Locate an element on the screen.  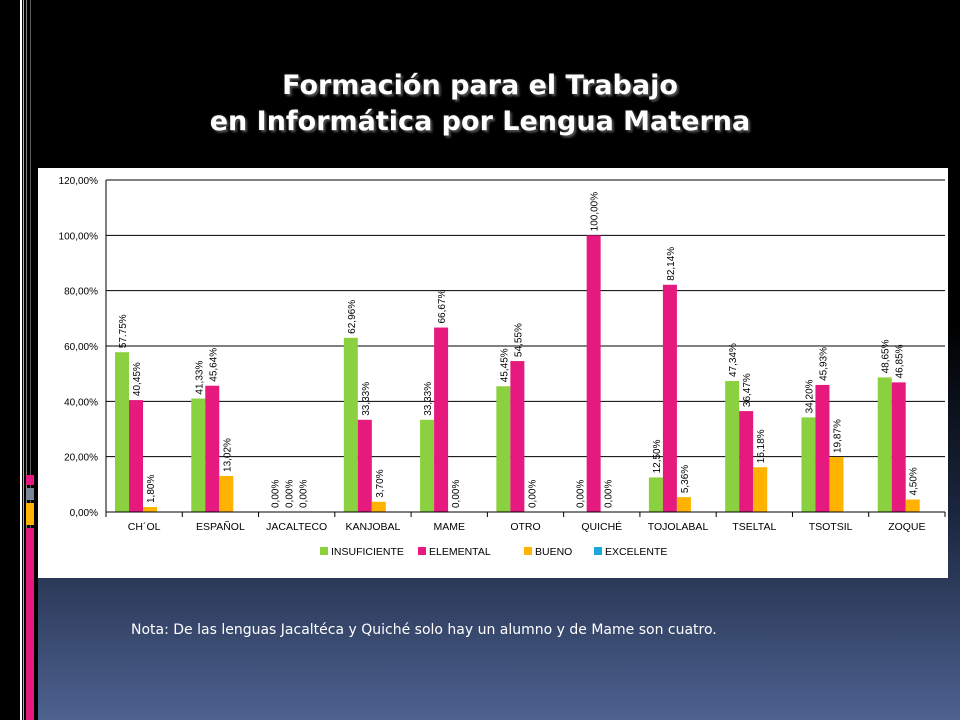
accent-pink-bottom is located at coordinates (30, 624).